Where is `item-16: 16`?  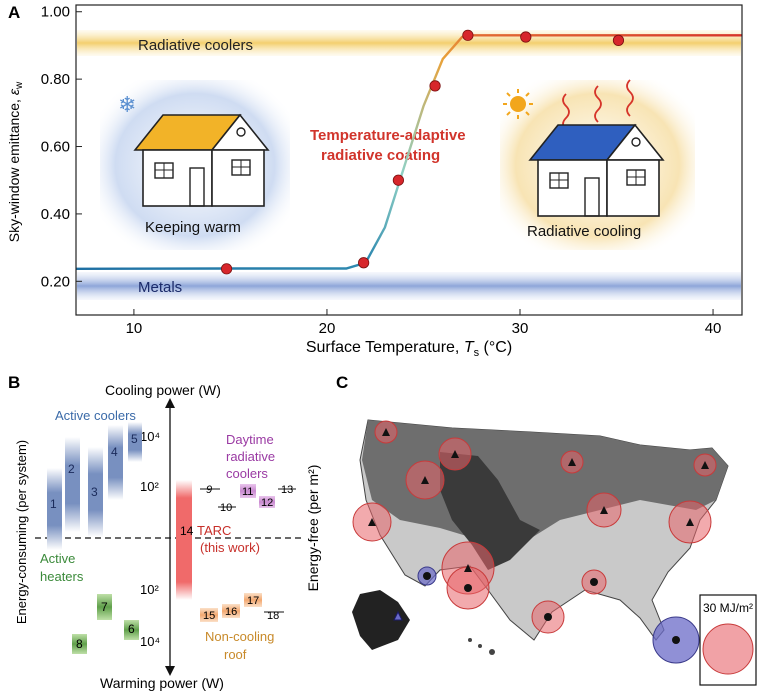
item-16: 16 is located at coordinates (231, 612).